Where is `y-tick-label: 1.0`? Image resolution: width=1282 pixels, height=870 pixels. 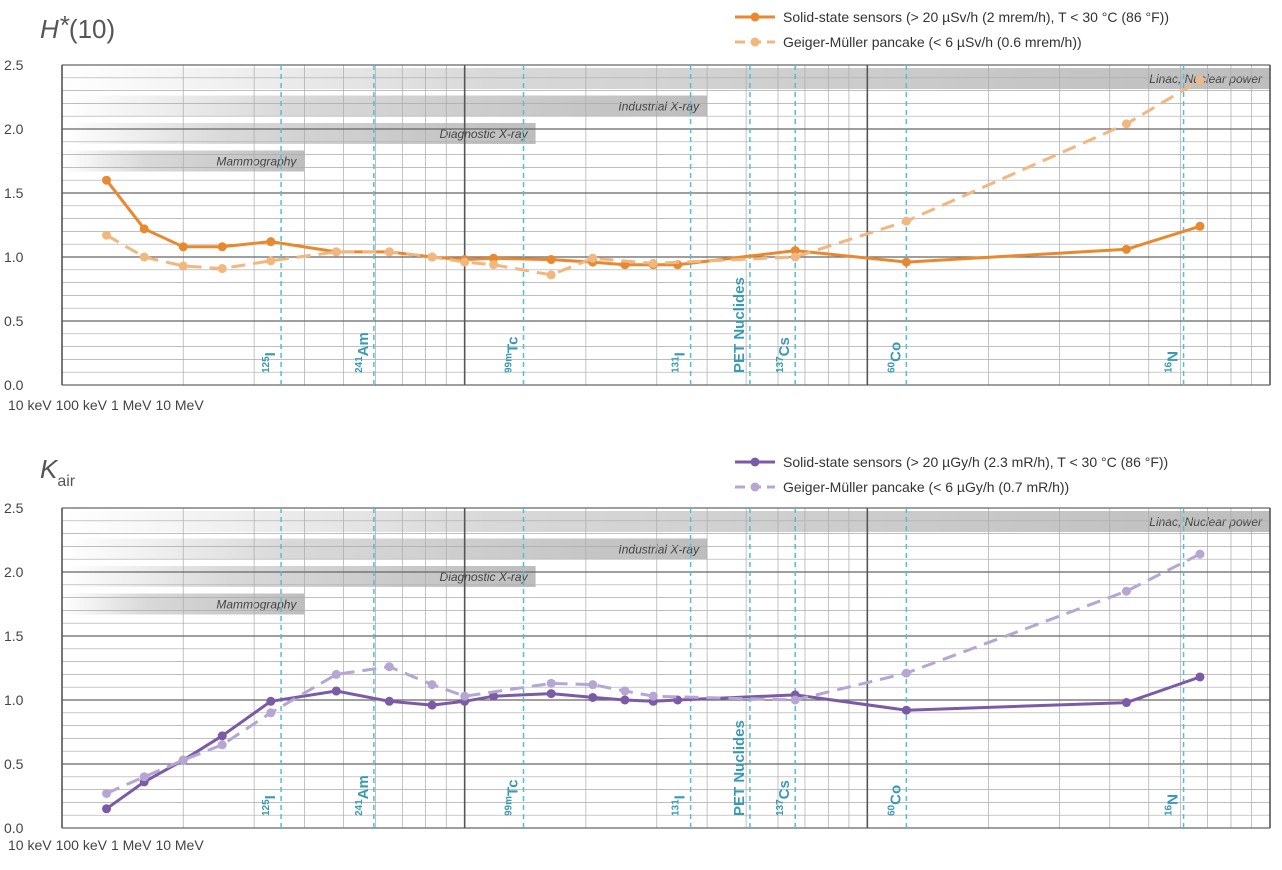
y-tick-label: 1.0 is located at coordinates (14, 700).